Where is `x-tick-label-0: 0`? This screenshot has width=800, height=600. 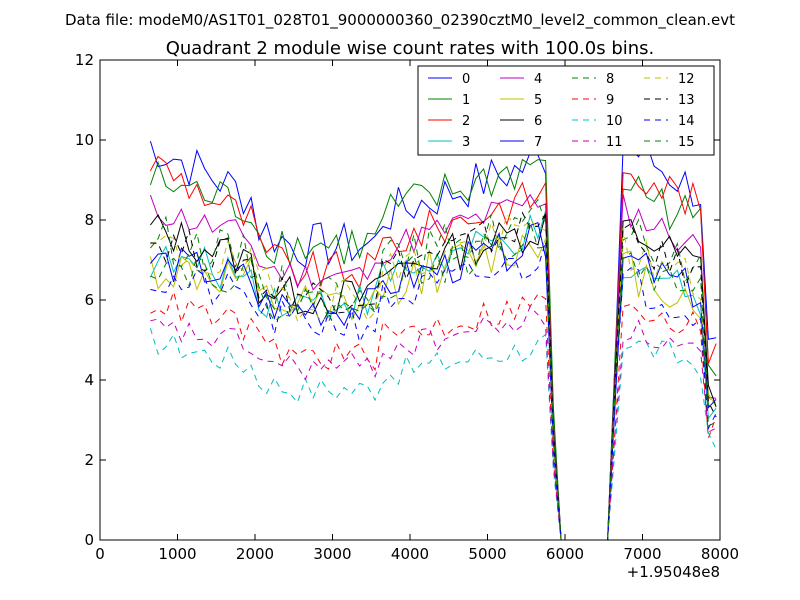
x-tick-label-0: 0 is located at coordinates (100, 554).